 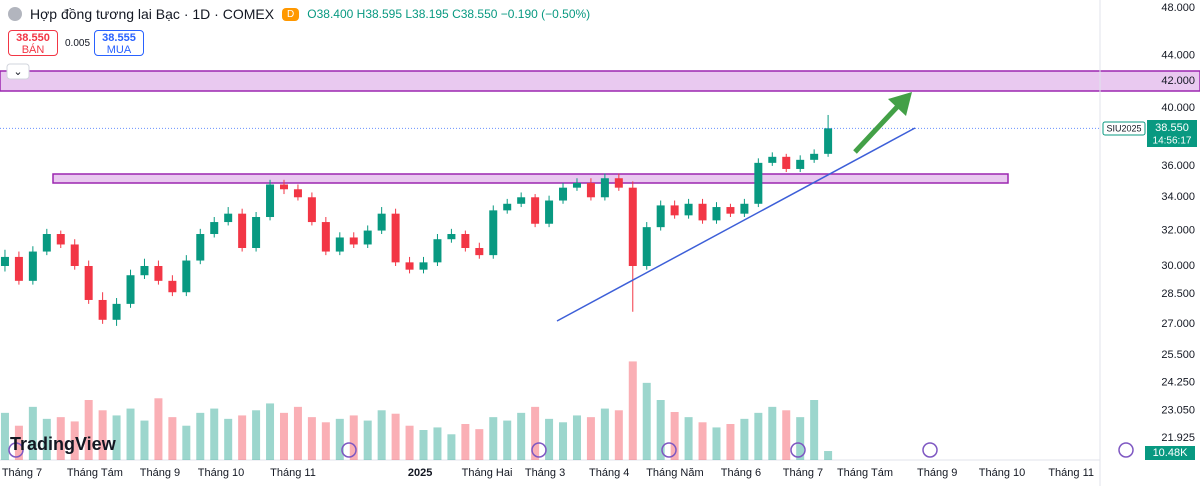 I want to click on logo: TradingView, so click(x=63, y=444).